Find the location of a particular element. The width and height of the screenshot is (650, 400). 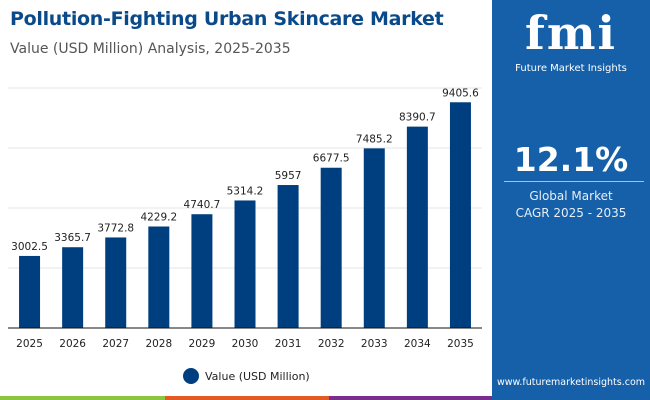

x-tick-label: 2027 is located at coordinates (115, 344).